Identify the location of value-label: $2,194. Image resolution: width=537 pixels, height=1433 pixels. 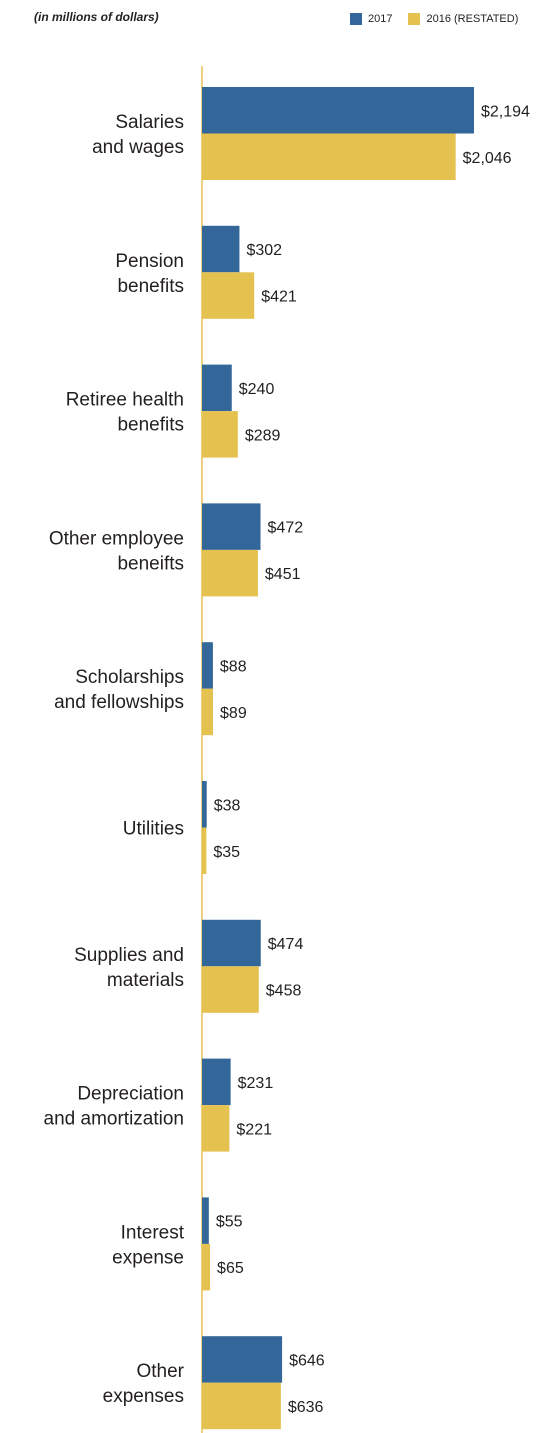
(505, 111).